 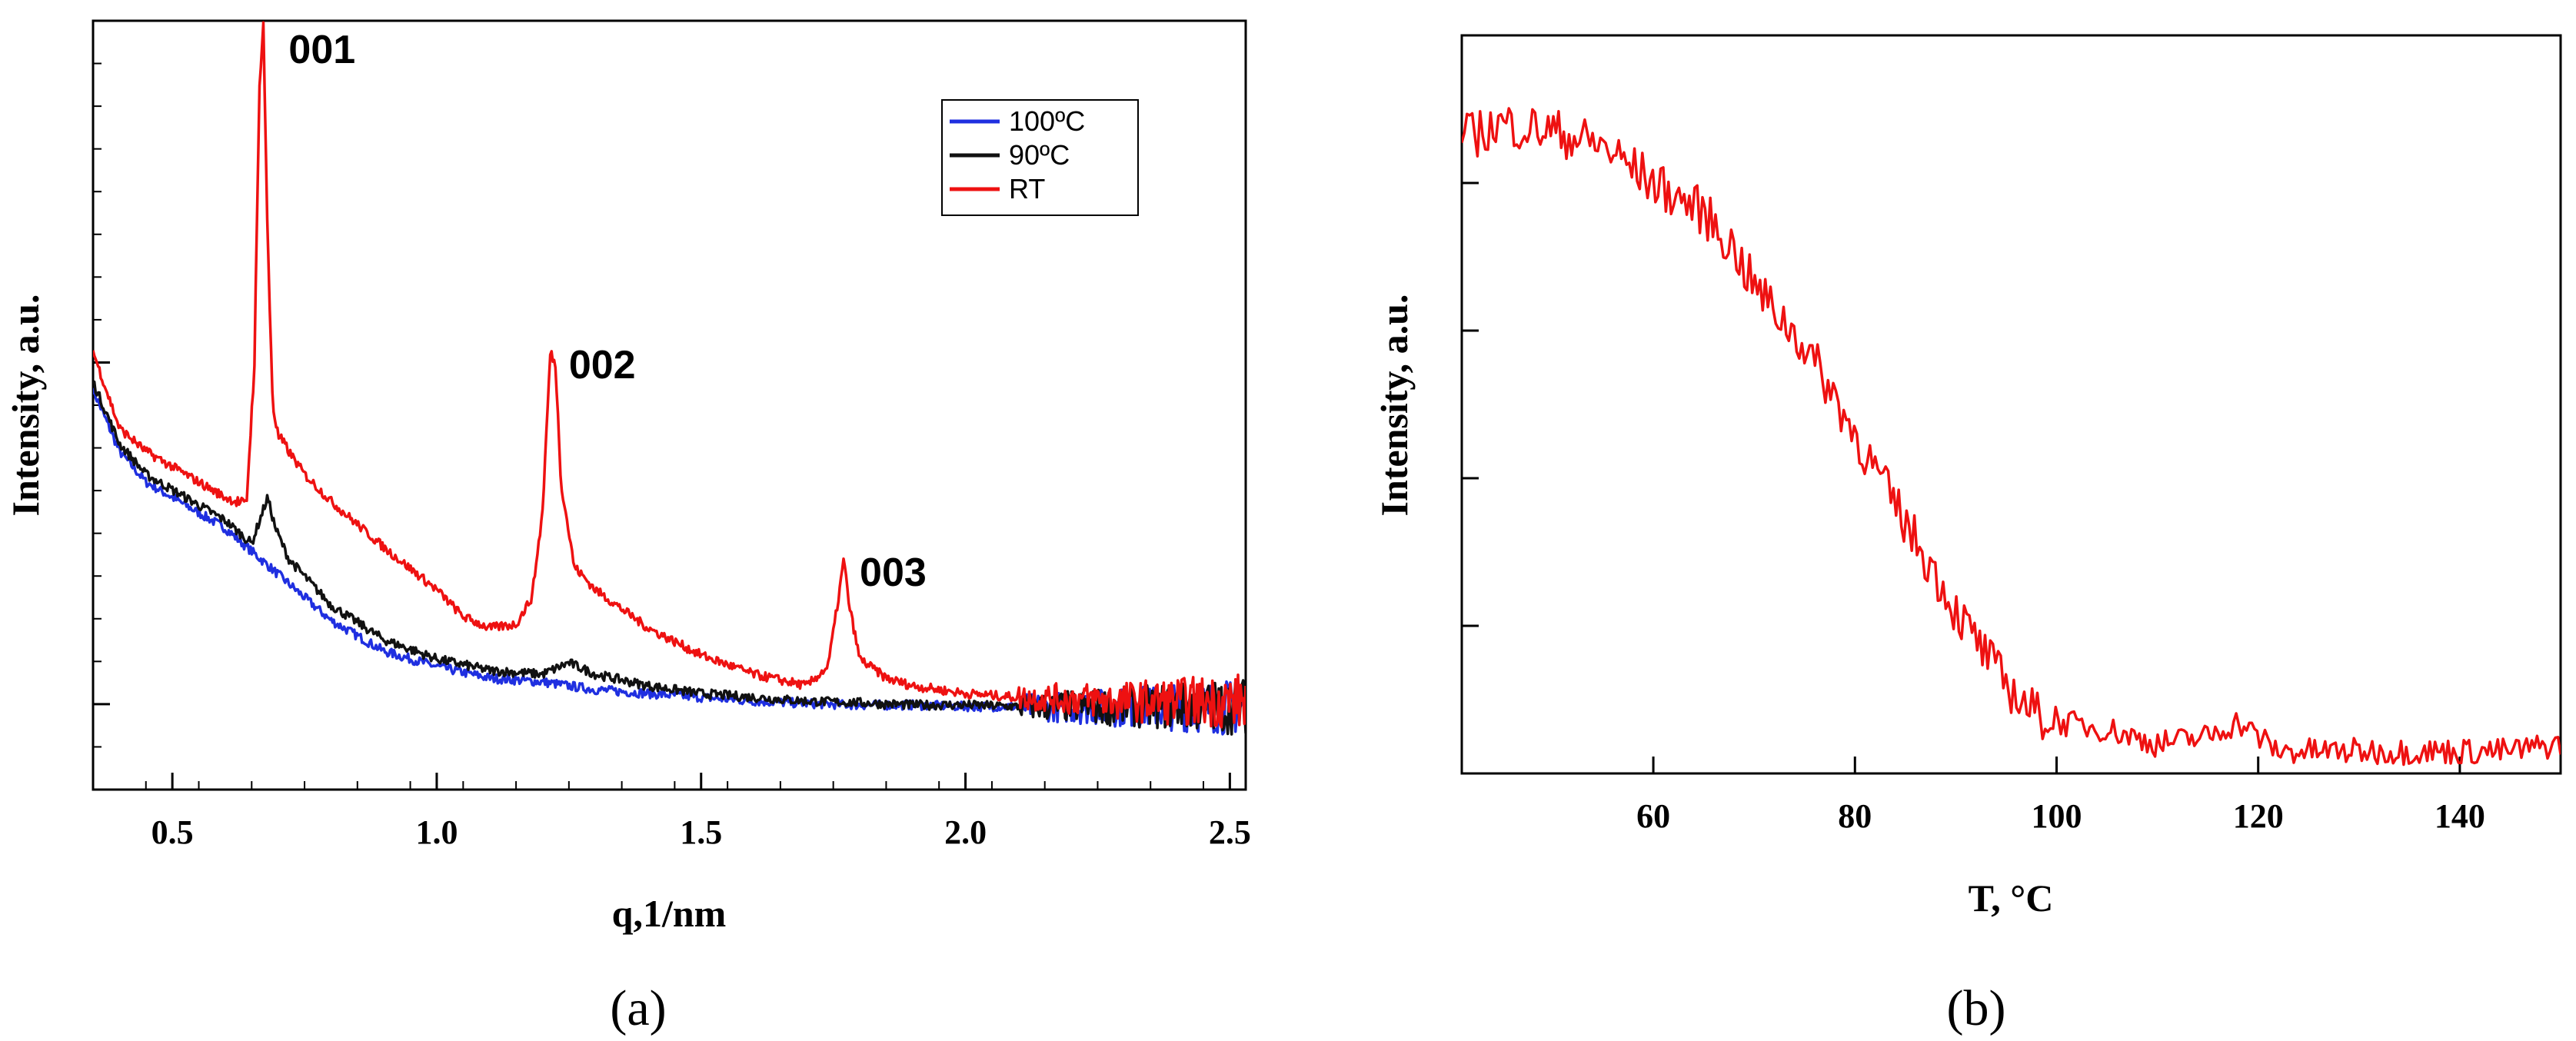 I want to click on y-tick-marks-b, so click(x=1470, y=405).